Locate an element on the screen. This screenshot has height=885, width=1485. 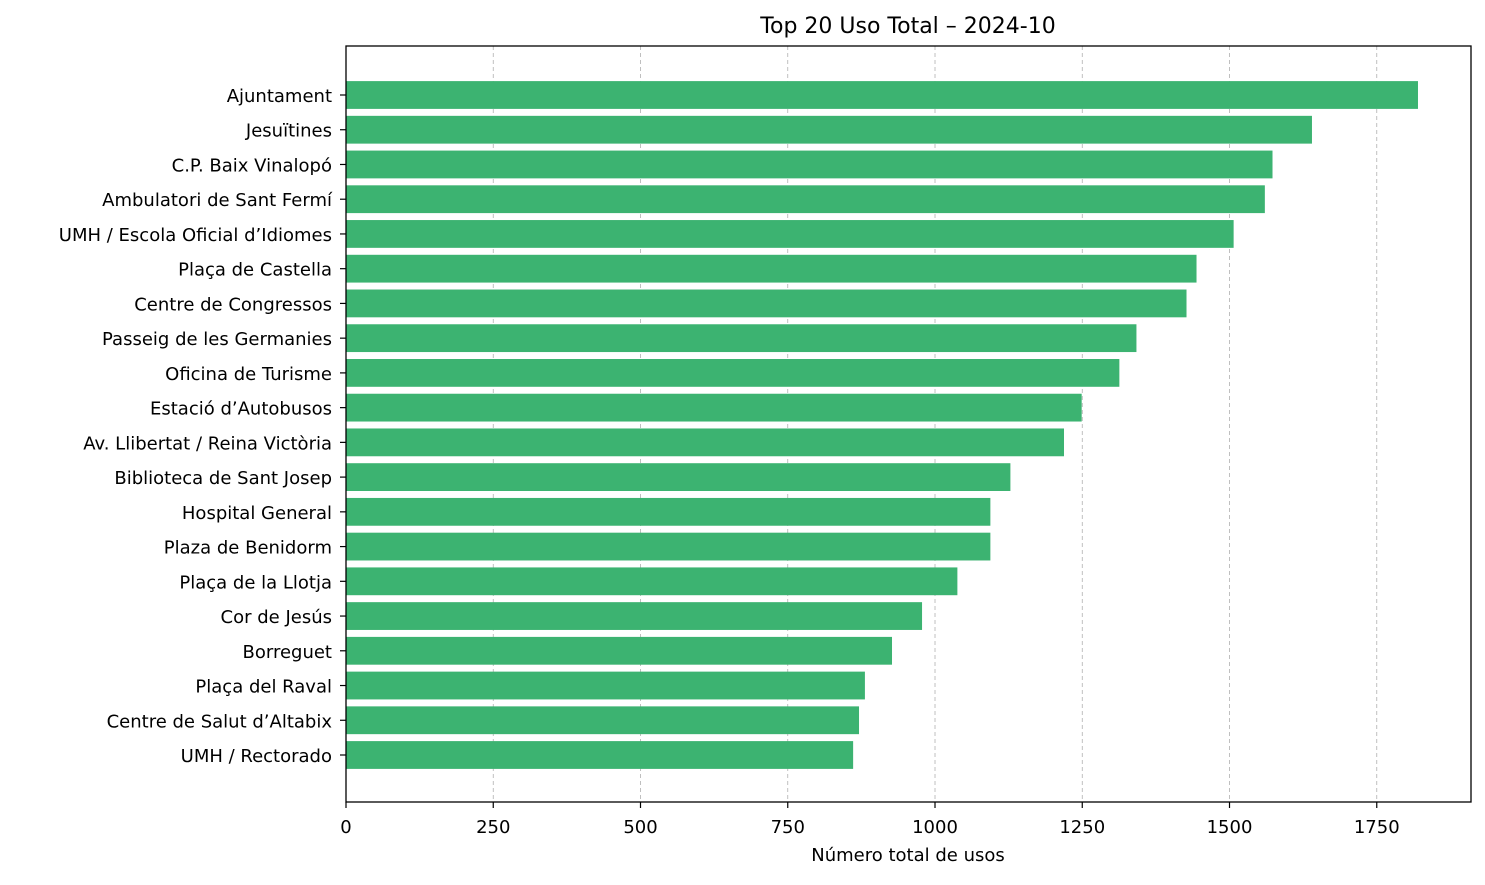
y-tick-label: Plaça de la Llotja is located at coordinates (255, 582).